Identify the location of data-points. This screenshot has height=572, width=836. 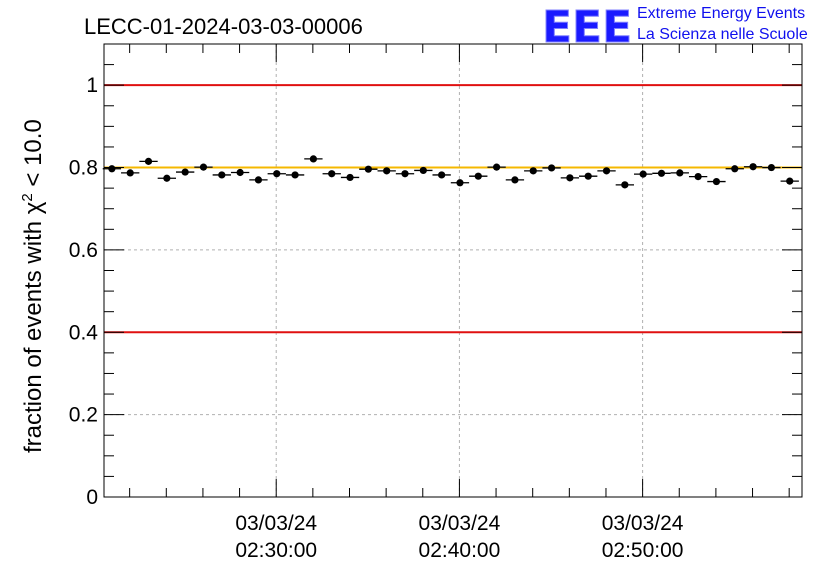
(450, 172).